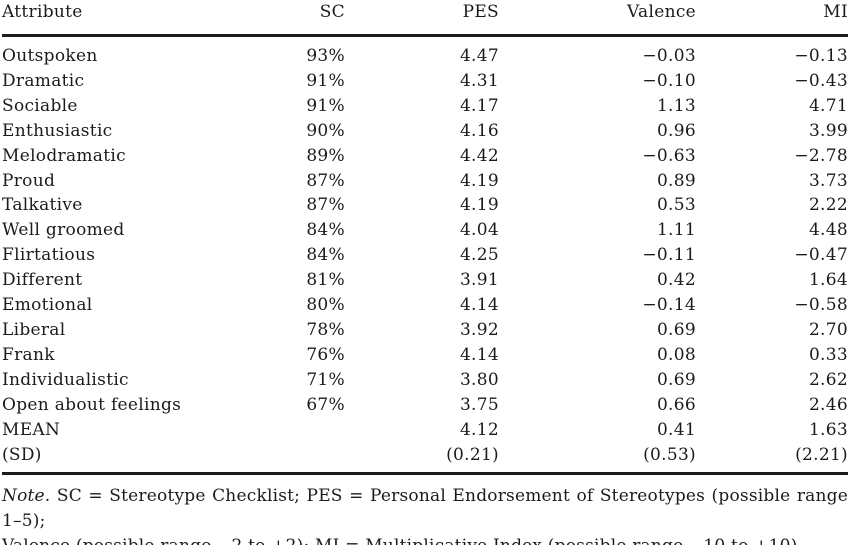 The image size is (850, 545). I want to click on sc-cell: 78%, so click(325, 329).